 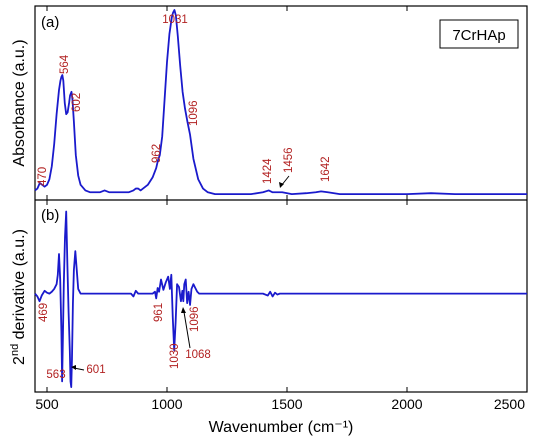 I want to click on x-tick-label: 2500, so click(x=509, y=404).